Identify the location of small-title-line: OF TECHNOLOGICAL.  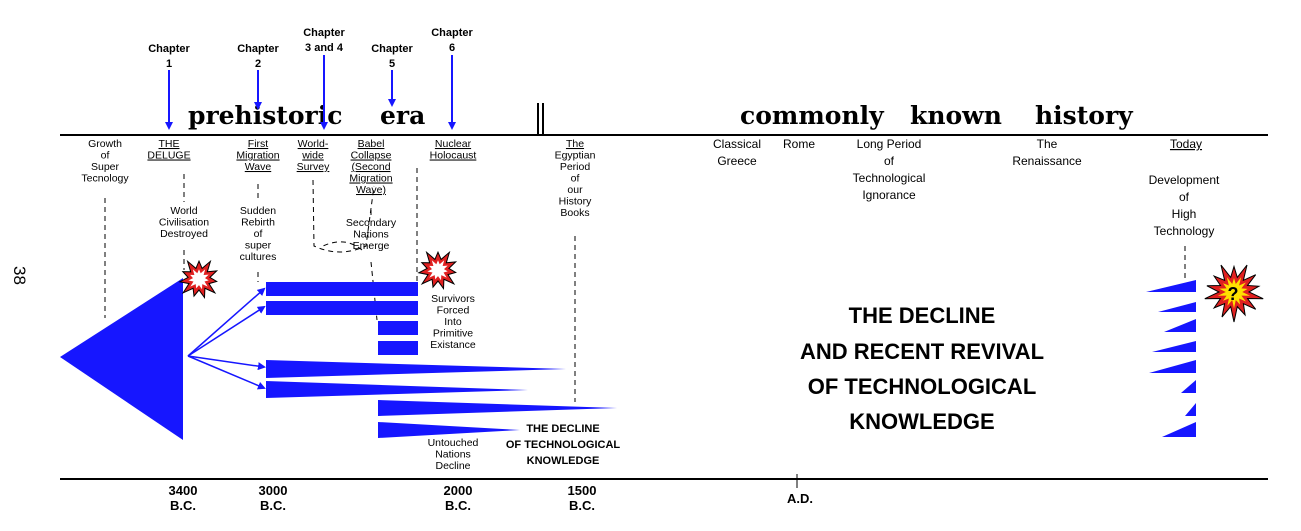
(563, 445).